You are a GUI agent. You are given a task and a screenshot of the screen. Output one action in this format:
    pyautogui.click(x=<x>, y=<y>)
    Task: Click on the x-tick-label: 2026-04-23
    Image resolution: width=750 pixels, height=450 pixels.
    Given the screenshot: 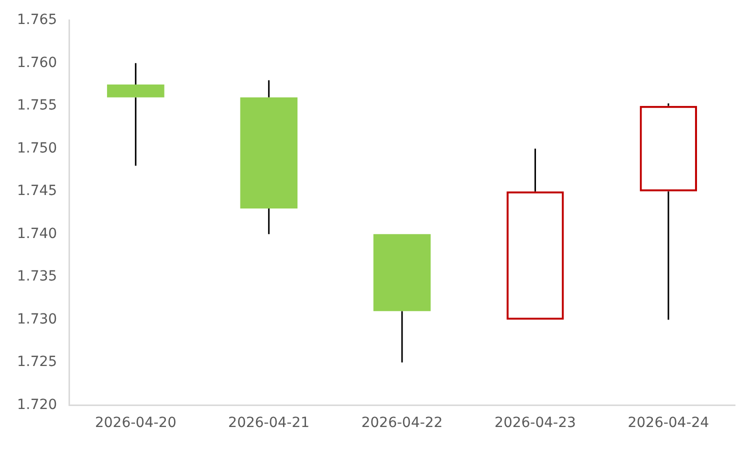 What is the action you would take?
    pyautogui.click(x=535, y=423)
    